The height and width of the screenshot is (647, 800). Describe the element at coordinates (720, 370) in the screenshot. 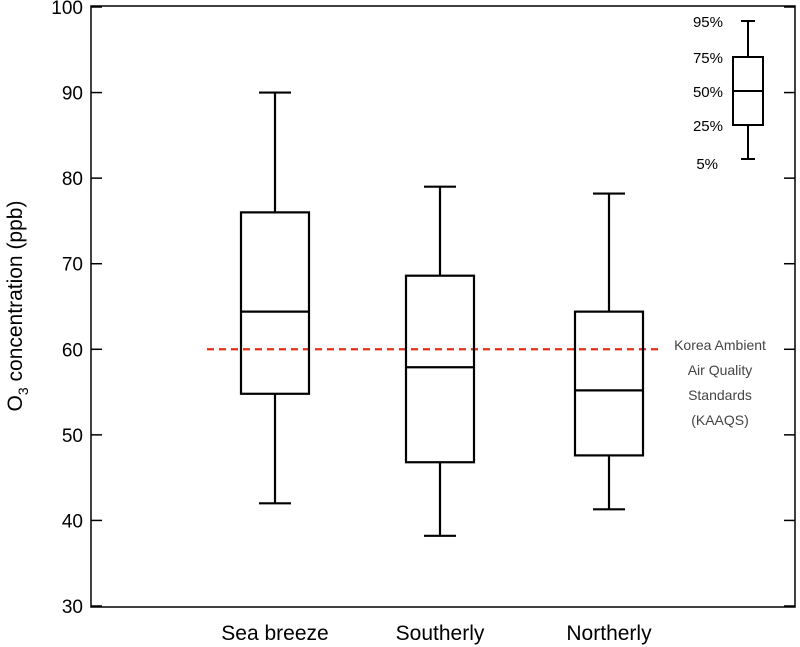

I see `kaaqs-label-line: Air Quality` at that location.